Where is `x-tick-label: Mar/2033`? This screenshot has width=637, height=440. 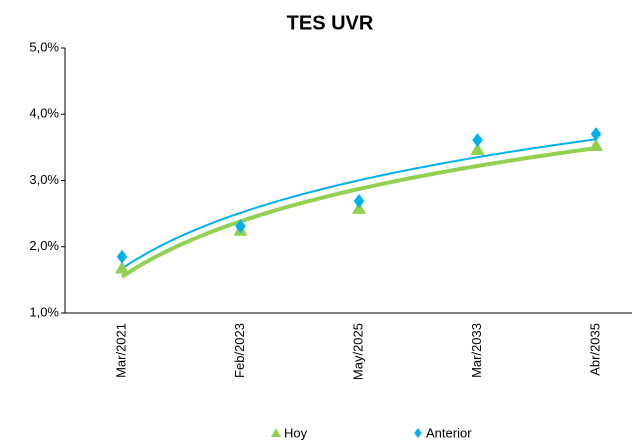 x-tick-label: Mar/2033 is located at coordinates (476, 350).